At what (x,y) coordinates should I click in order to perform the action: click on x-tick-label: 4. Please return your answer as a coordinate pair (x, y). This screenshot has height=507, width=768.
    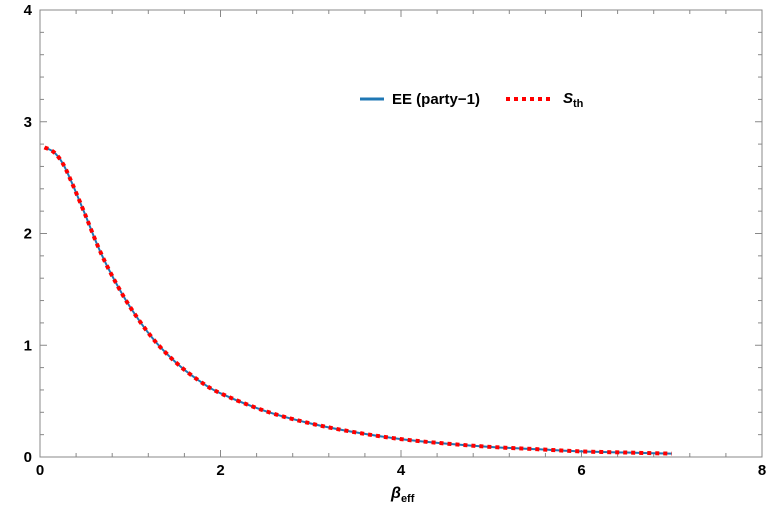
    Looking at the image, I should click on (401, 470).